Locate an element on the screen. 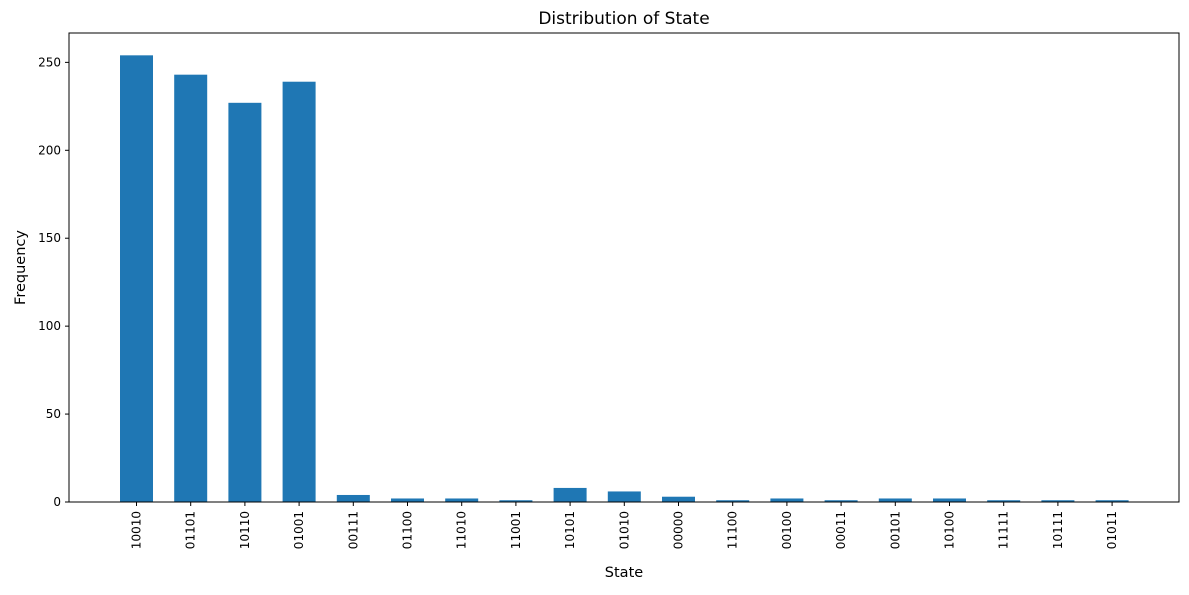 The image size is (1189, 595). x-tick-label: 01011 is located at coordinates (1112, 530).